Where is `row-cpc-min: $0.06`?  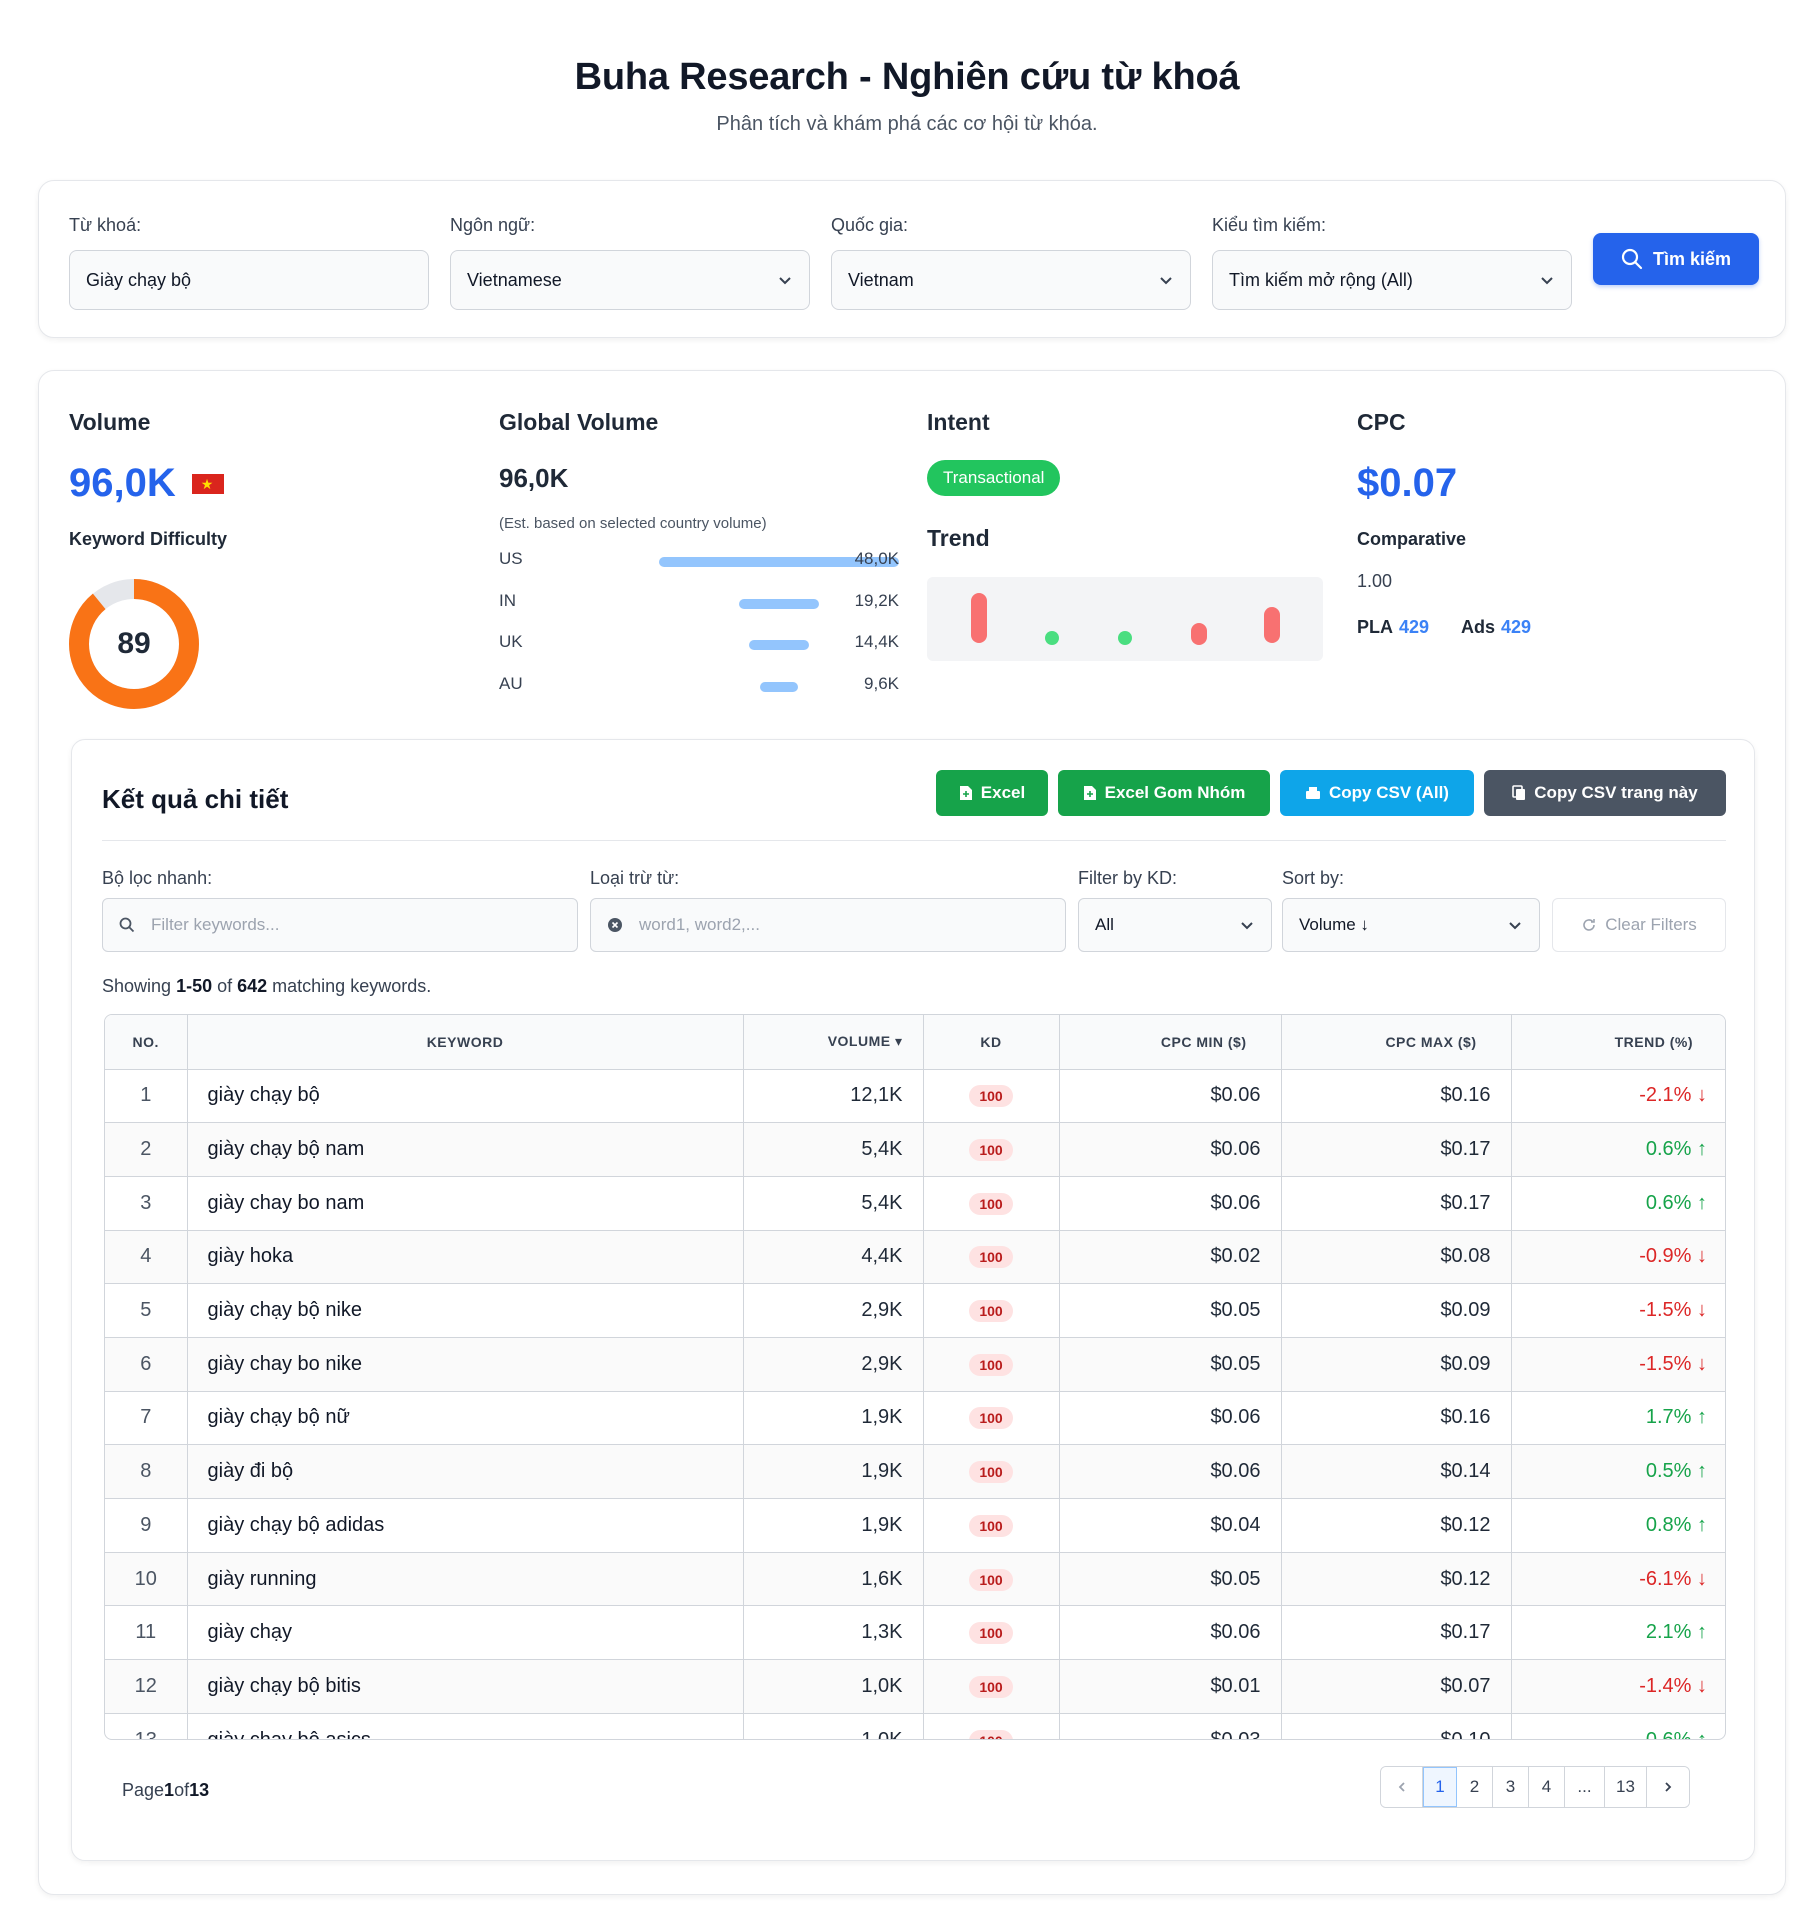 row-cpc-min: $0.06 is located at coordinates (1170, 1418).